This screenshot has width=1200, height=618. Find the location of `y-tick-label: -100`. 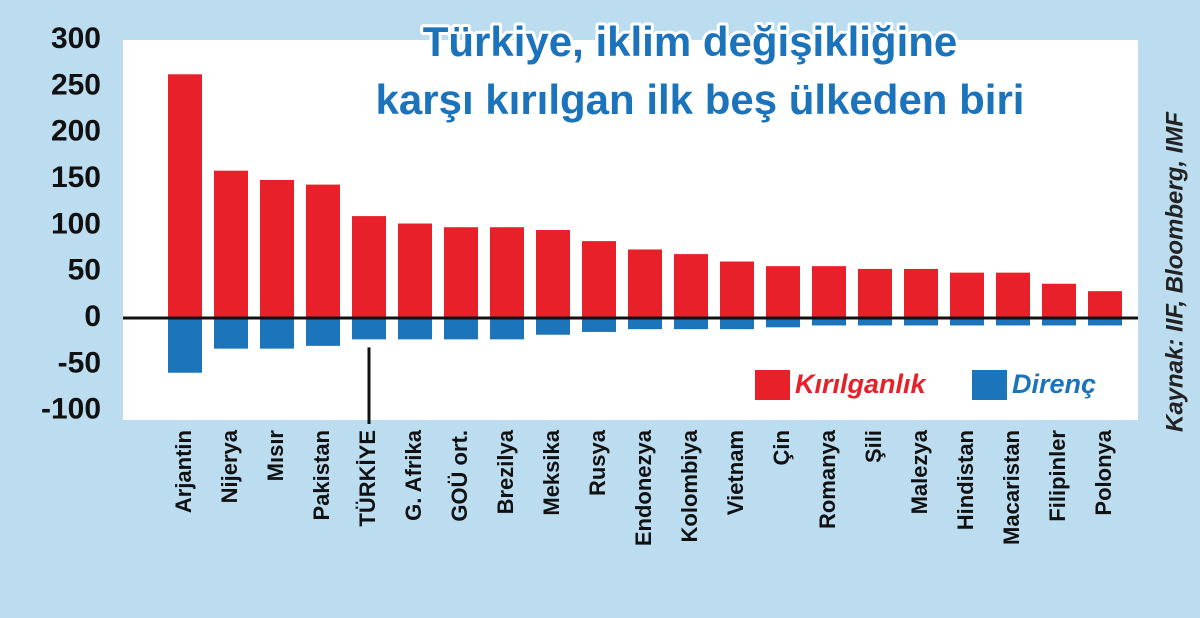

y-tick-label: -100 is located at coordinates (71, 409).